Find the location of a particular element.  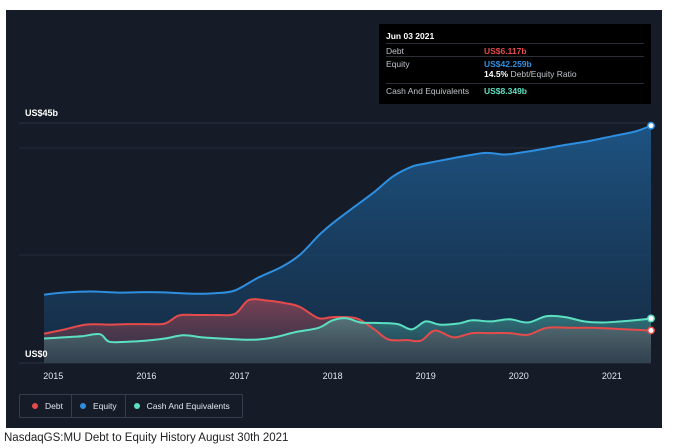

cash-line is located at coordinates (347, 329).